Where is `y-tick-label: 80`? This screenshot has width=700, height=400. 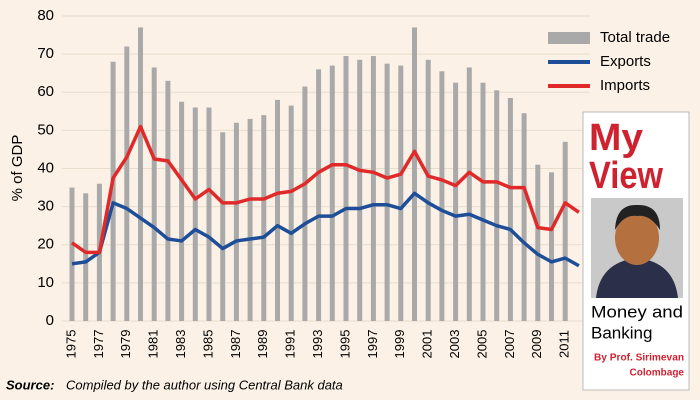 y-tick-label: 80 is located at coordinates (45, 15).